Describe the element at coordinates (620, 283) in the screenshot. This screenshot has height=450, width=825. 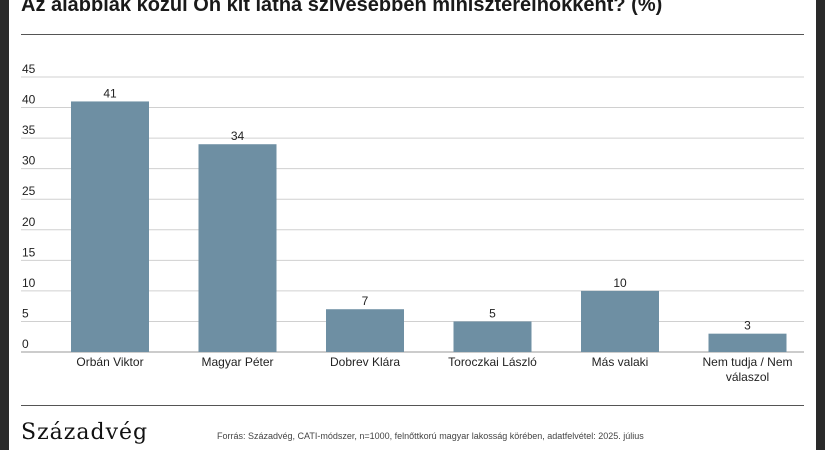
I see `data-label: 10` at that location.